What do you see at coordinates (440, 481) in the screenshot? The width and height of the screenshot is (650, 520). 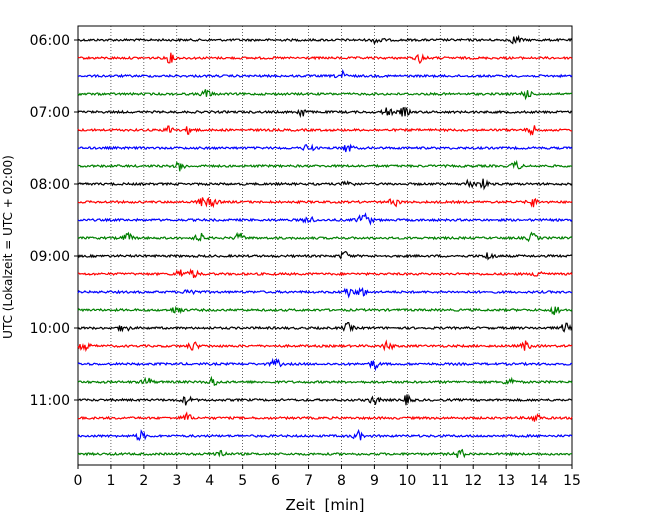 I see `x-tick-label: 11` at bounding box center [440, 481].